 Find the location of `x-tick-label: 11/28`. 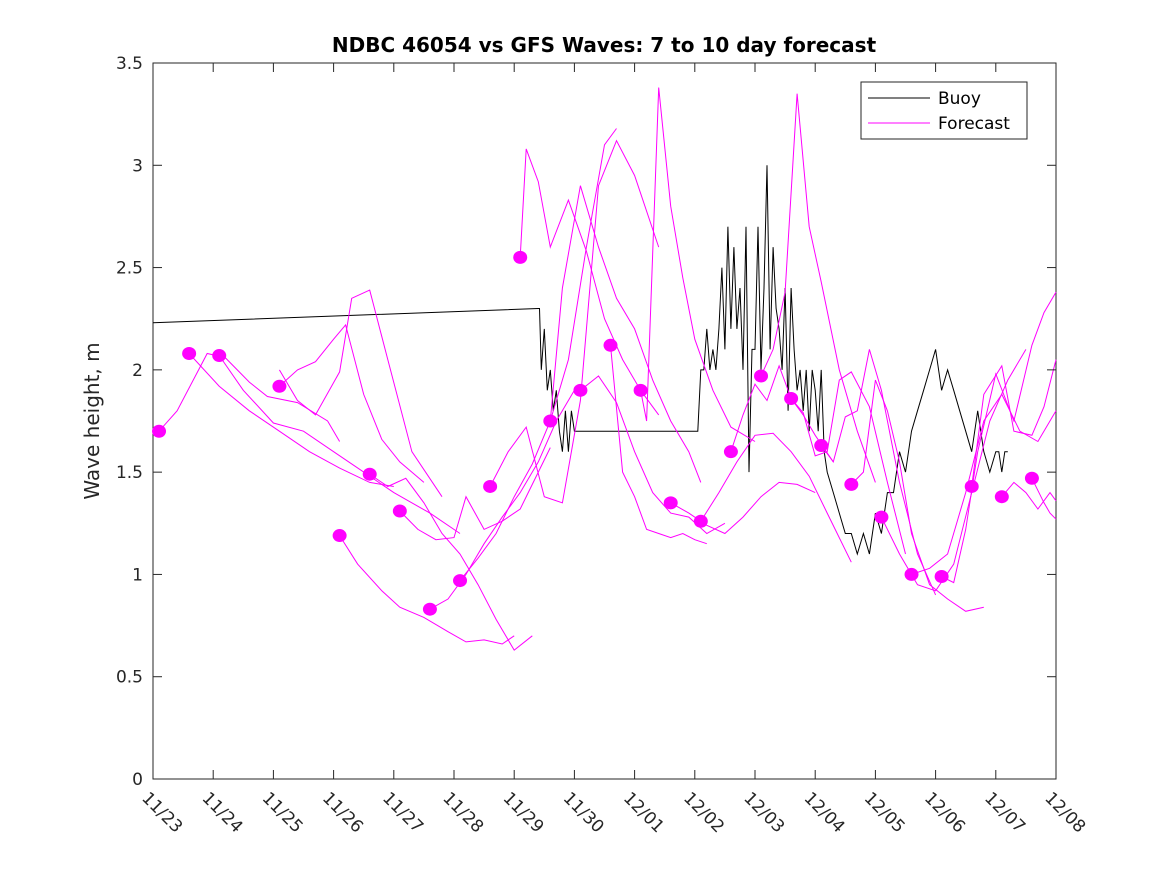

x-tick-label: 11/28 is located at coordinates (462, 812).